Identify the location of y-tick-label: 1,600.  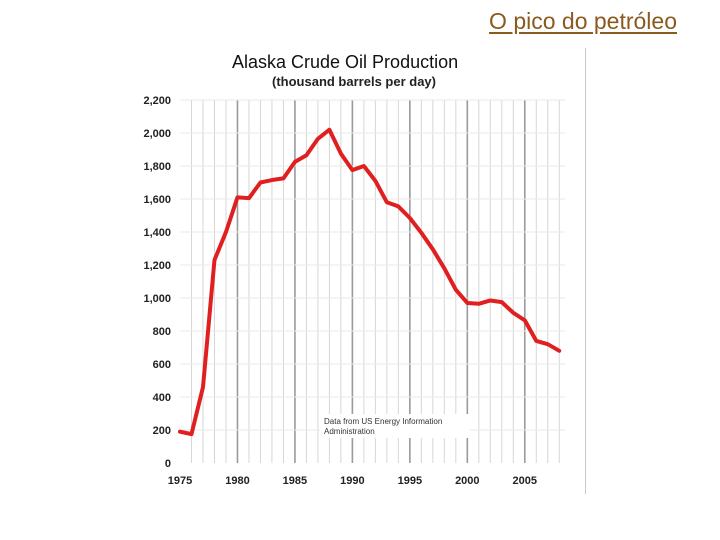
(157, 200).